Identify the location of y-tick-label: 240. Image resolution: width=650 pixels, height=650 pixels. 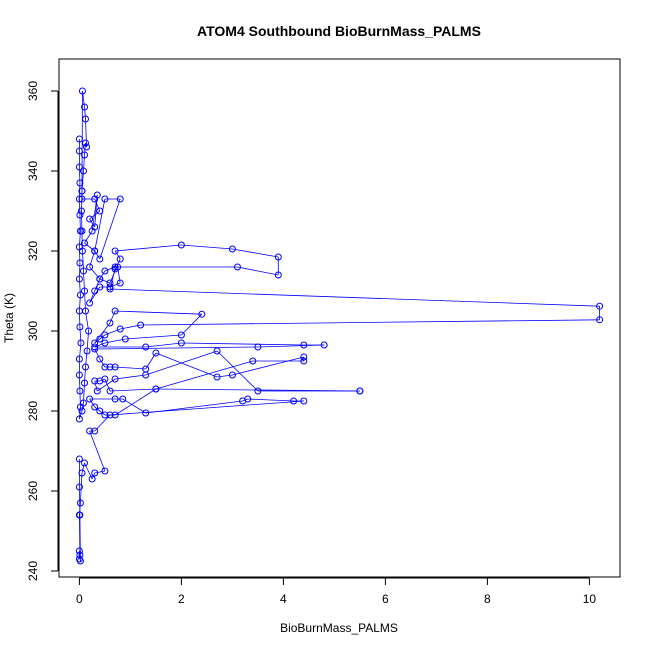
(33, 571).